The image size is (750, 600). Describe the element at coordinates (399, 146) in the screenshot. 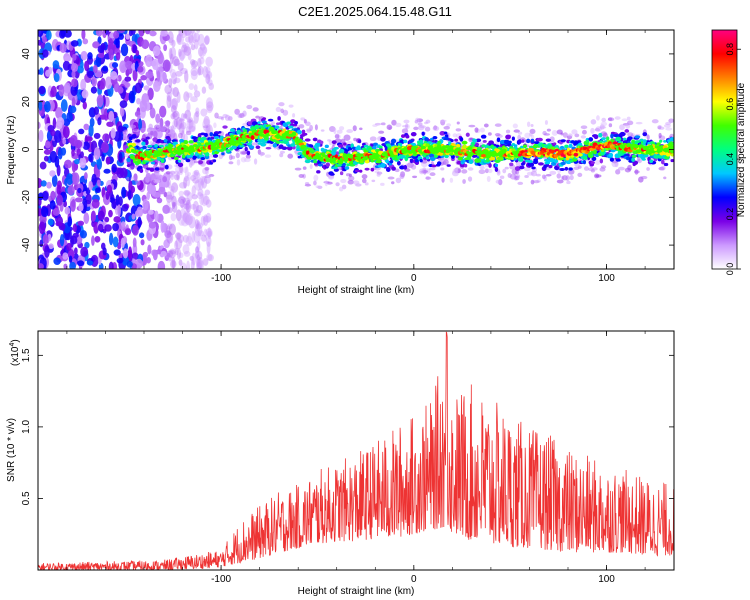

I see `ridge-core` at that location.